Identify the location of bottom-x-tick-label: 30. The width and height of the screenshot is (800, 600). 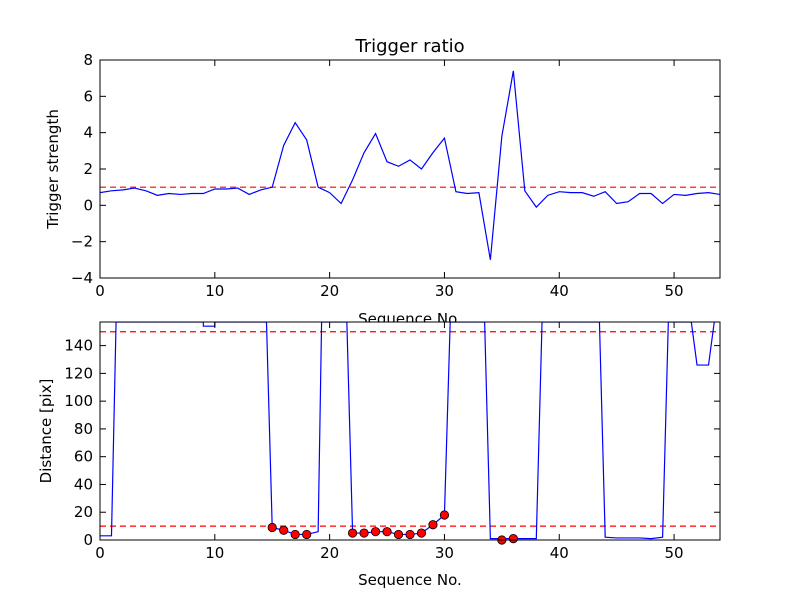
(444, 553).